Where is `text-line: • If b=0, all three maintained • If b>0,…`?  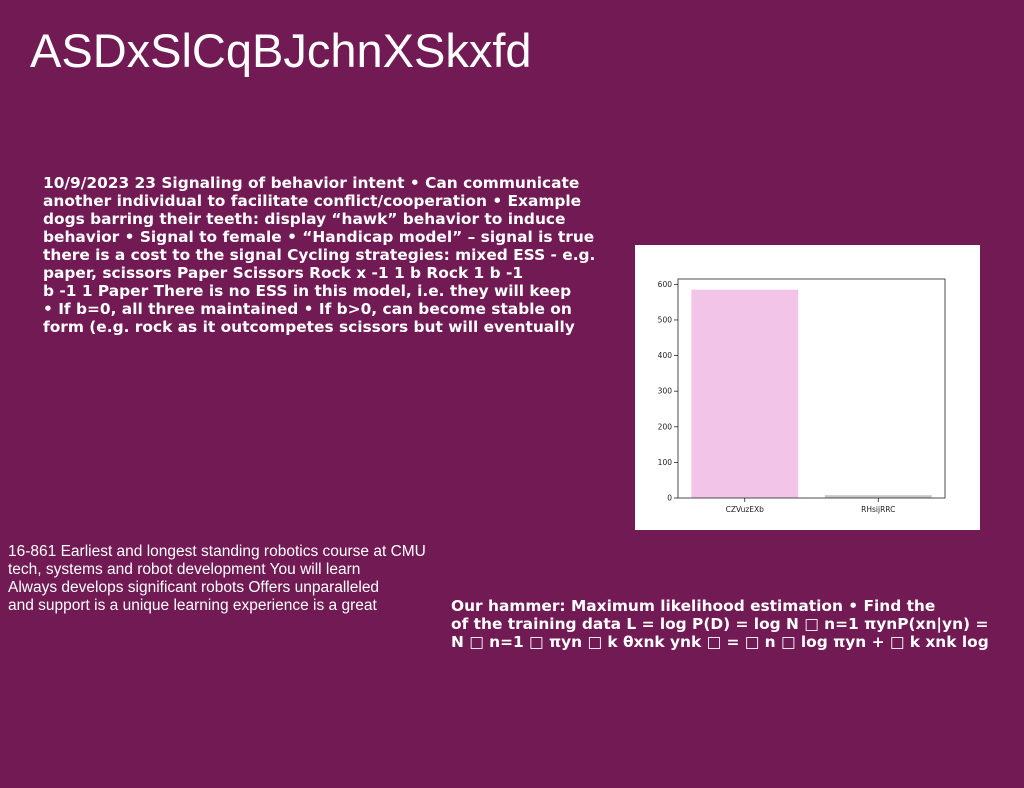 text-line: • If b=0, all three maintained • If b>0,… is located at coordinates (307, 309).